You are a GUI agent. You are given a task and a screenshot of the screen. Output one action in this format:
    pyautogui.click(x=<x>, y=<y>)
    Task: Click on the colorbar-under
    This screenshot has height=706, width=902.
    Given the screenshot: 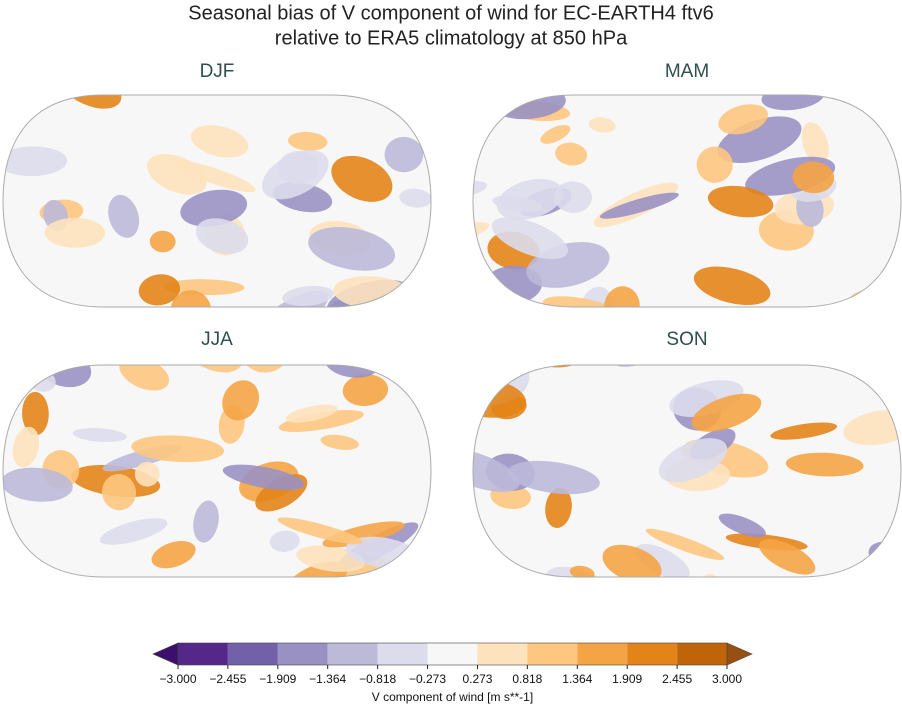 What is the action you would take?
    pyautogui.click(x=165, y=654)
    